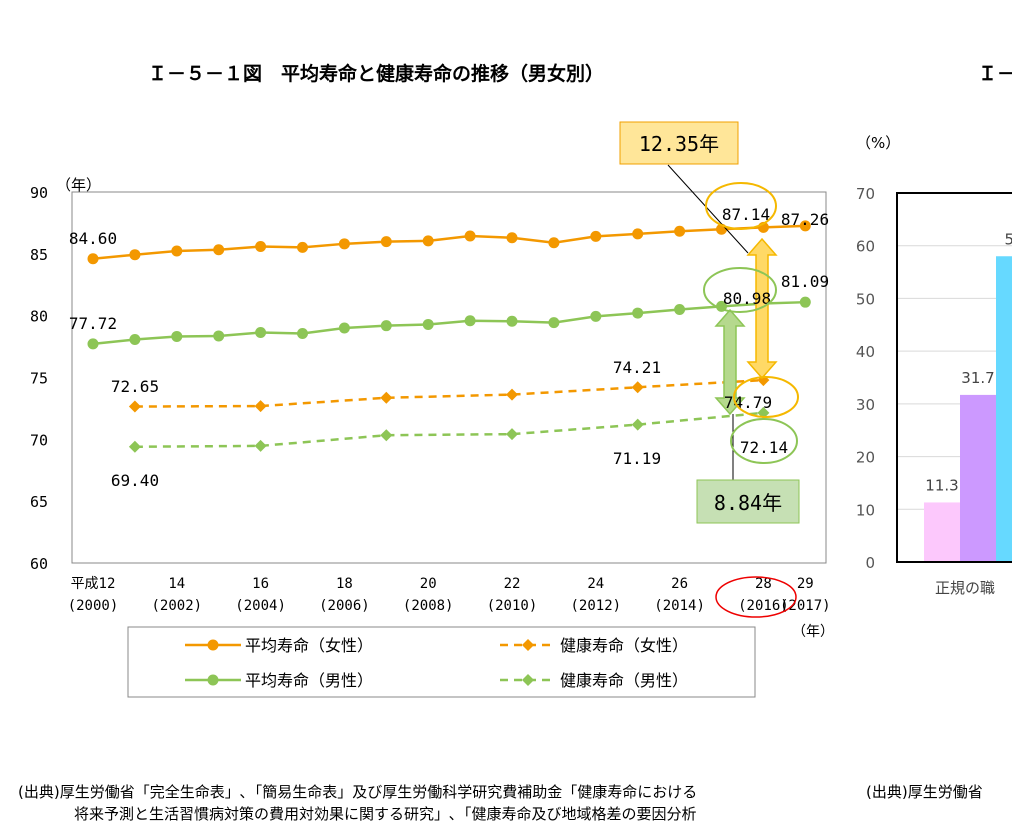  Describe the element at coordinates (1008, 239) in the screenshot. I see `bar-value-label: 58` at that location.